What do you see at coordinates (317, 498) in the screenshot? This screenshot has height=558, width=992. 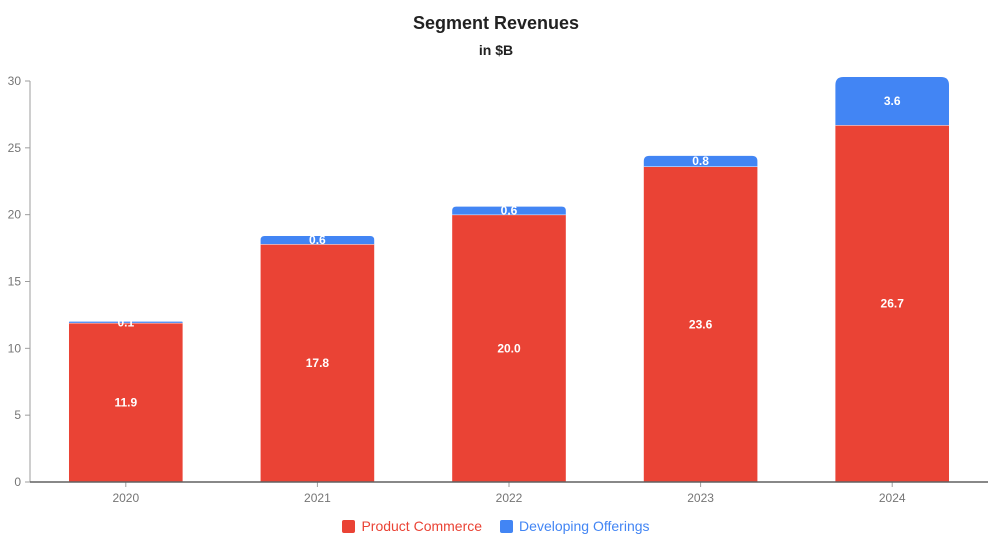 I see `x-tick-label: 2021` at bounding box center [317, 498].